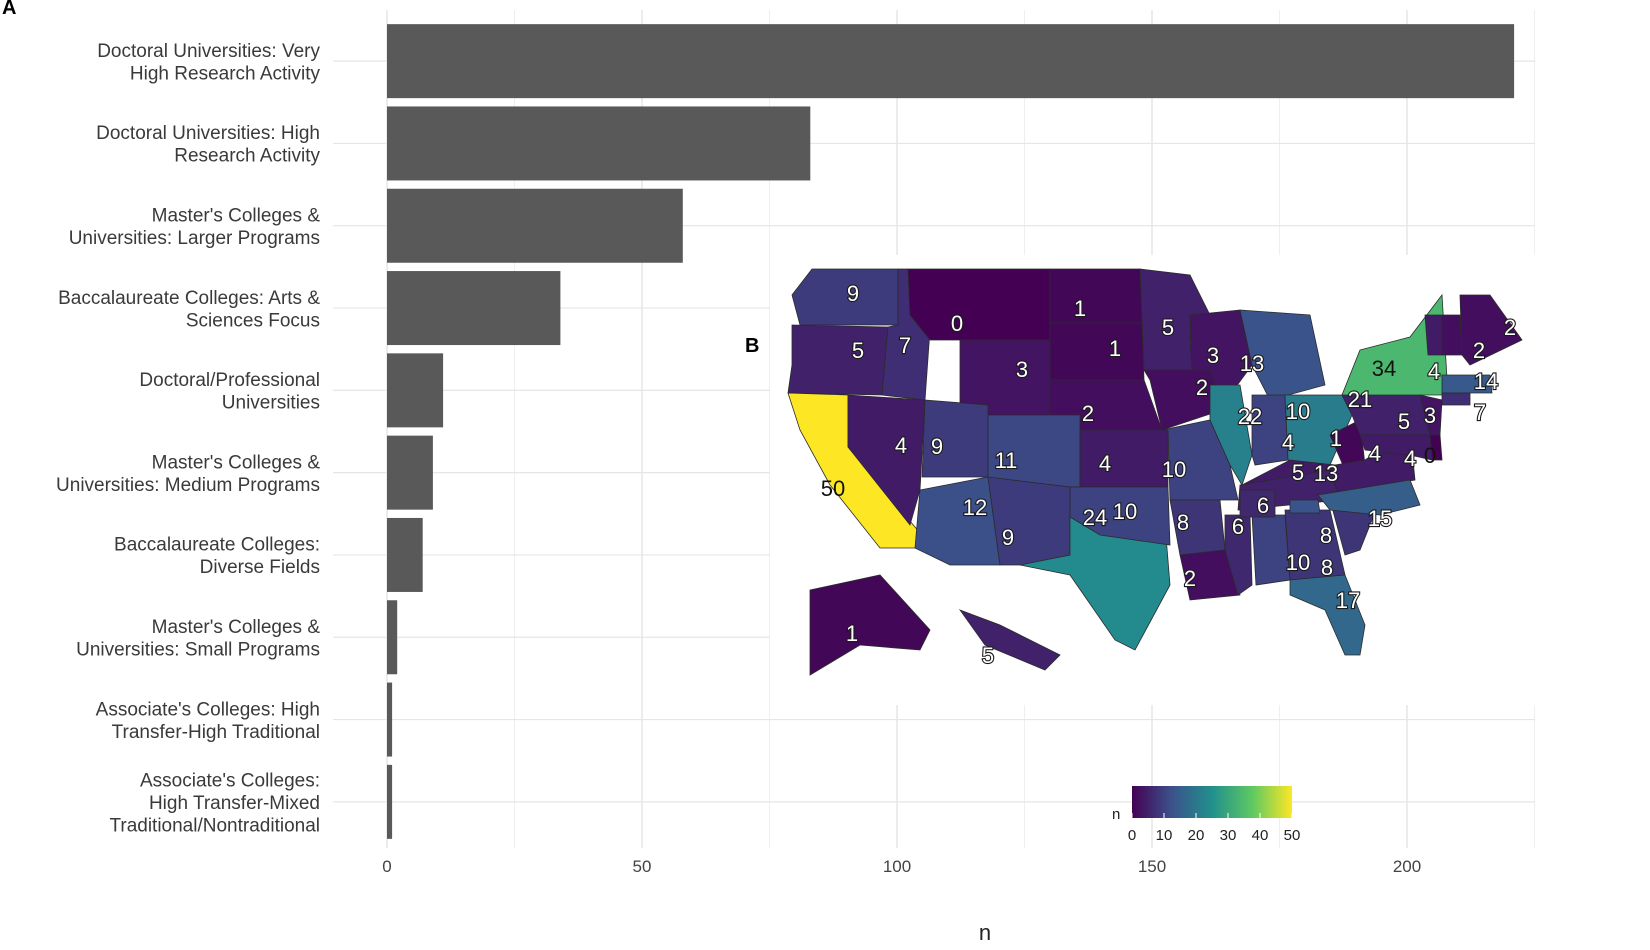 The image size is (1650, 950). I want to click on x-tick-label: 200, so click(1407, 866).